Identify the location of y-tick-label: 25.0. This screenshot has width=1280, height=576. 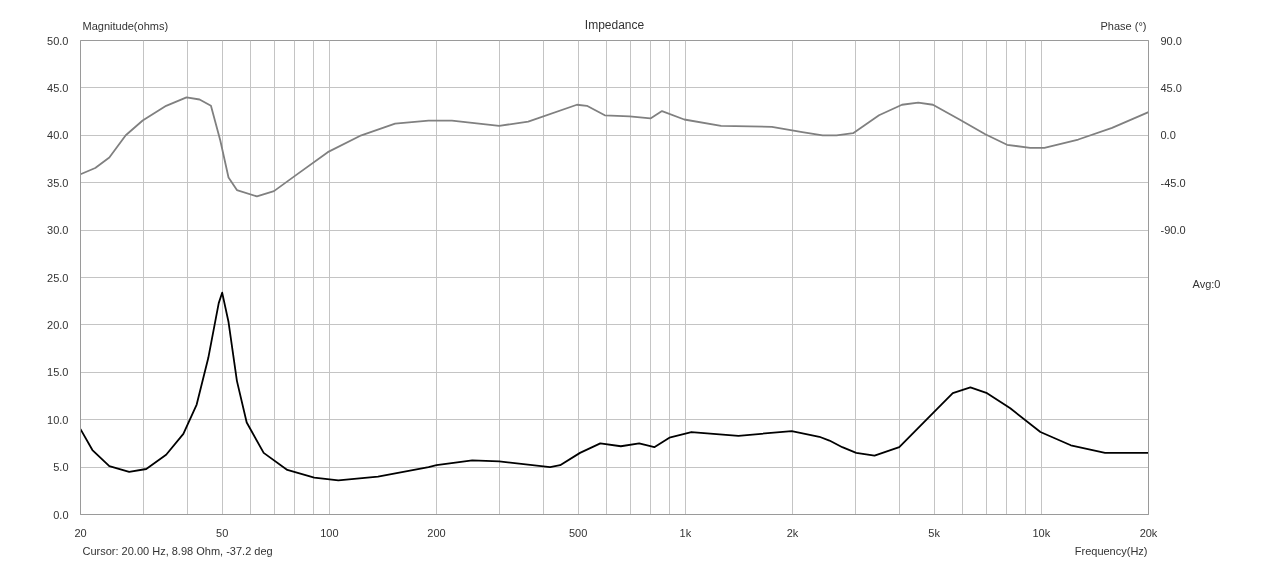
(58, 277).